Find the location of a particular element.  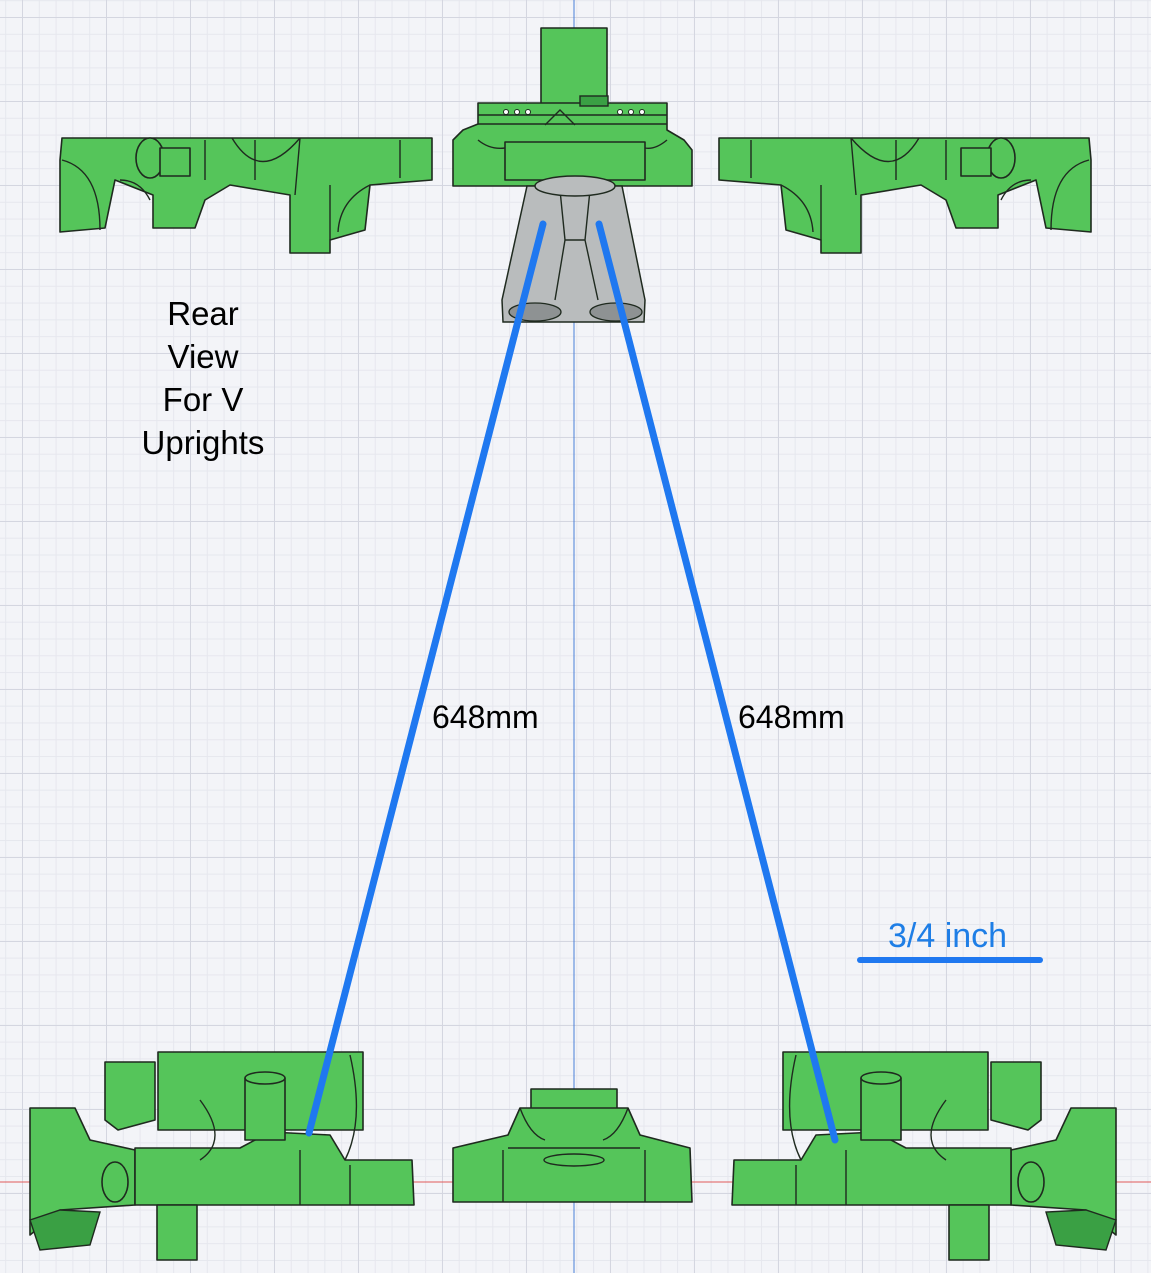

bottom-right-upright-part is located at coordinates (924, 1156).